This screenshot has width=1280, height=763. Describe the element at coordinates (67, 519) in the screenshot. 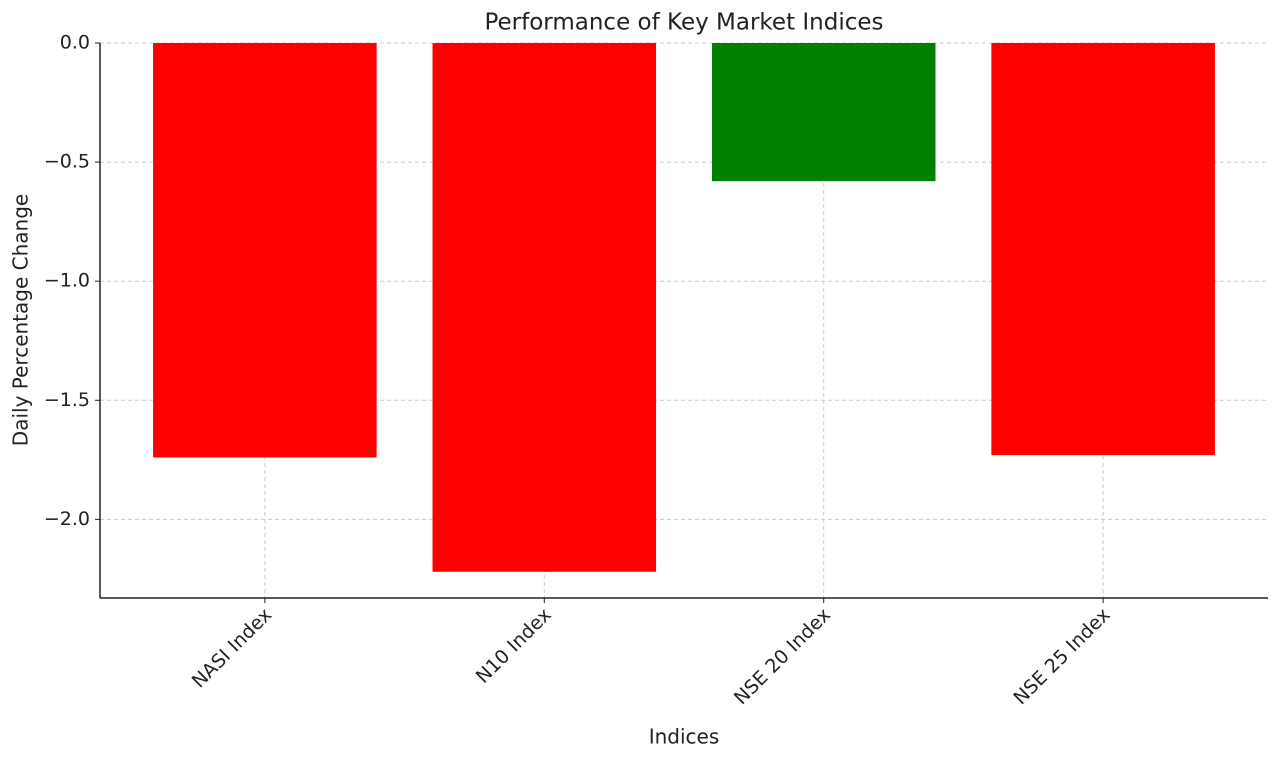

I see `y-tick-label: −2.0` at that location.